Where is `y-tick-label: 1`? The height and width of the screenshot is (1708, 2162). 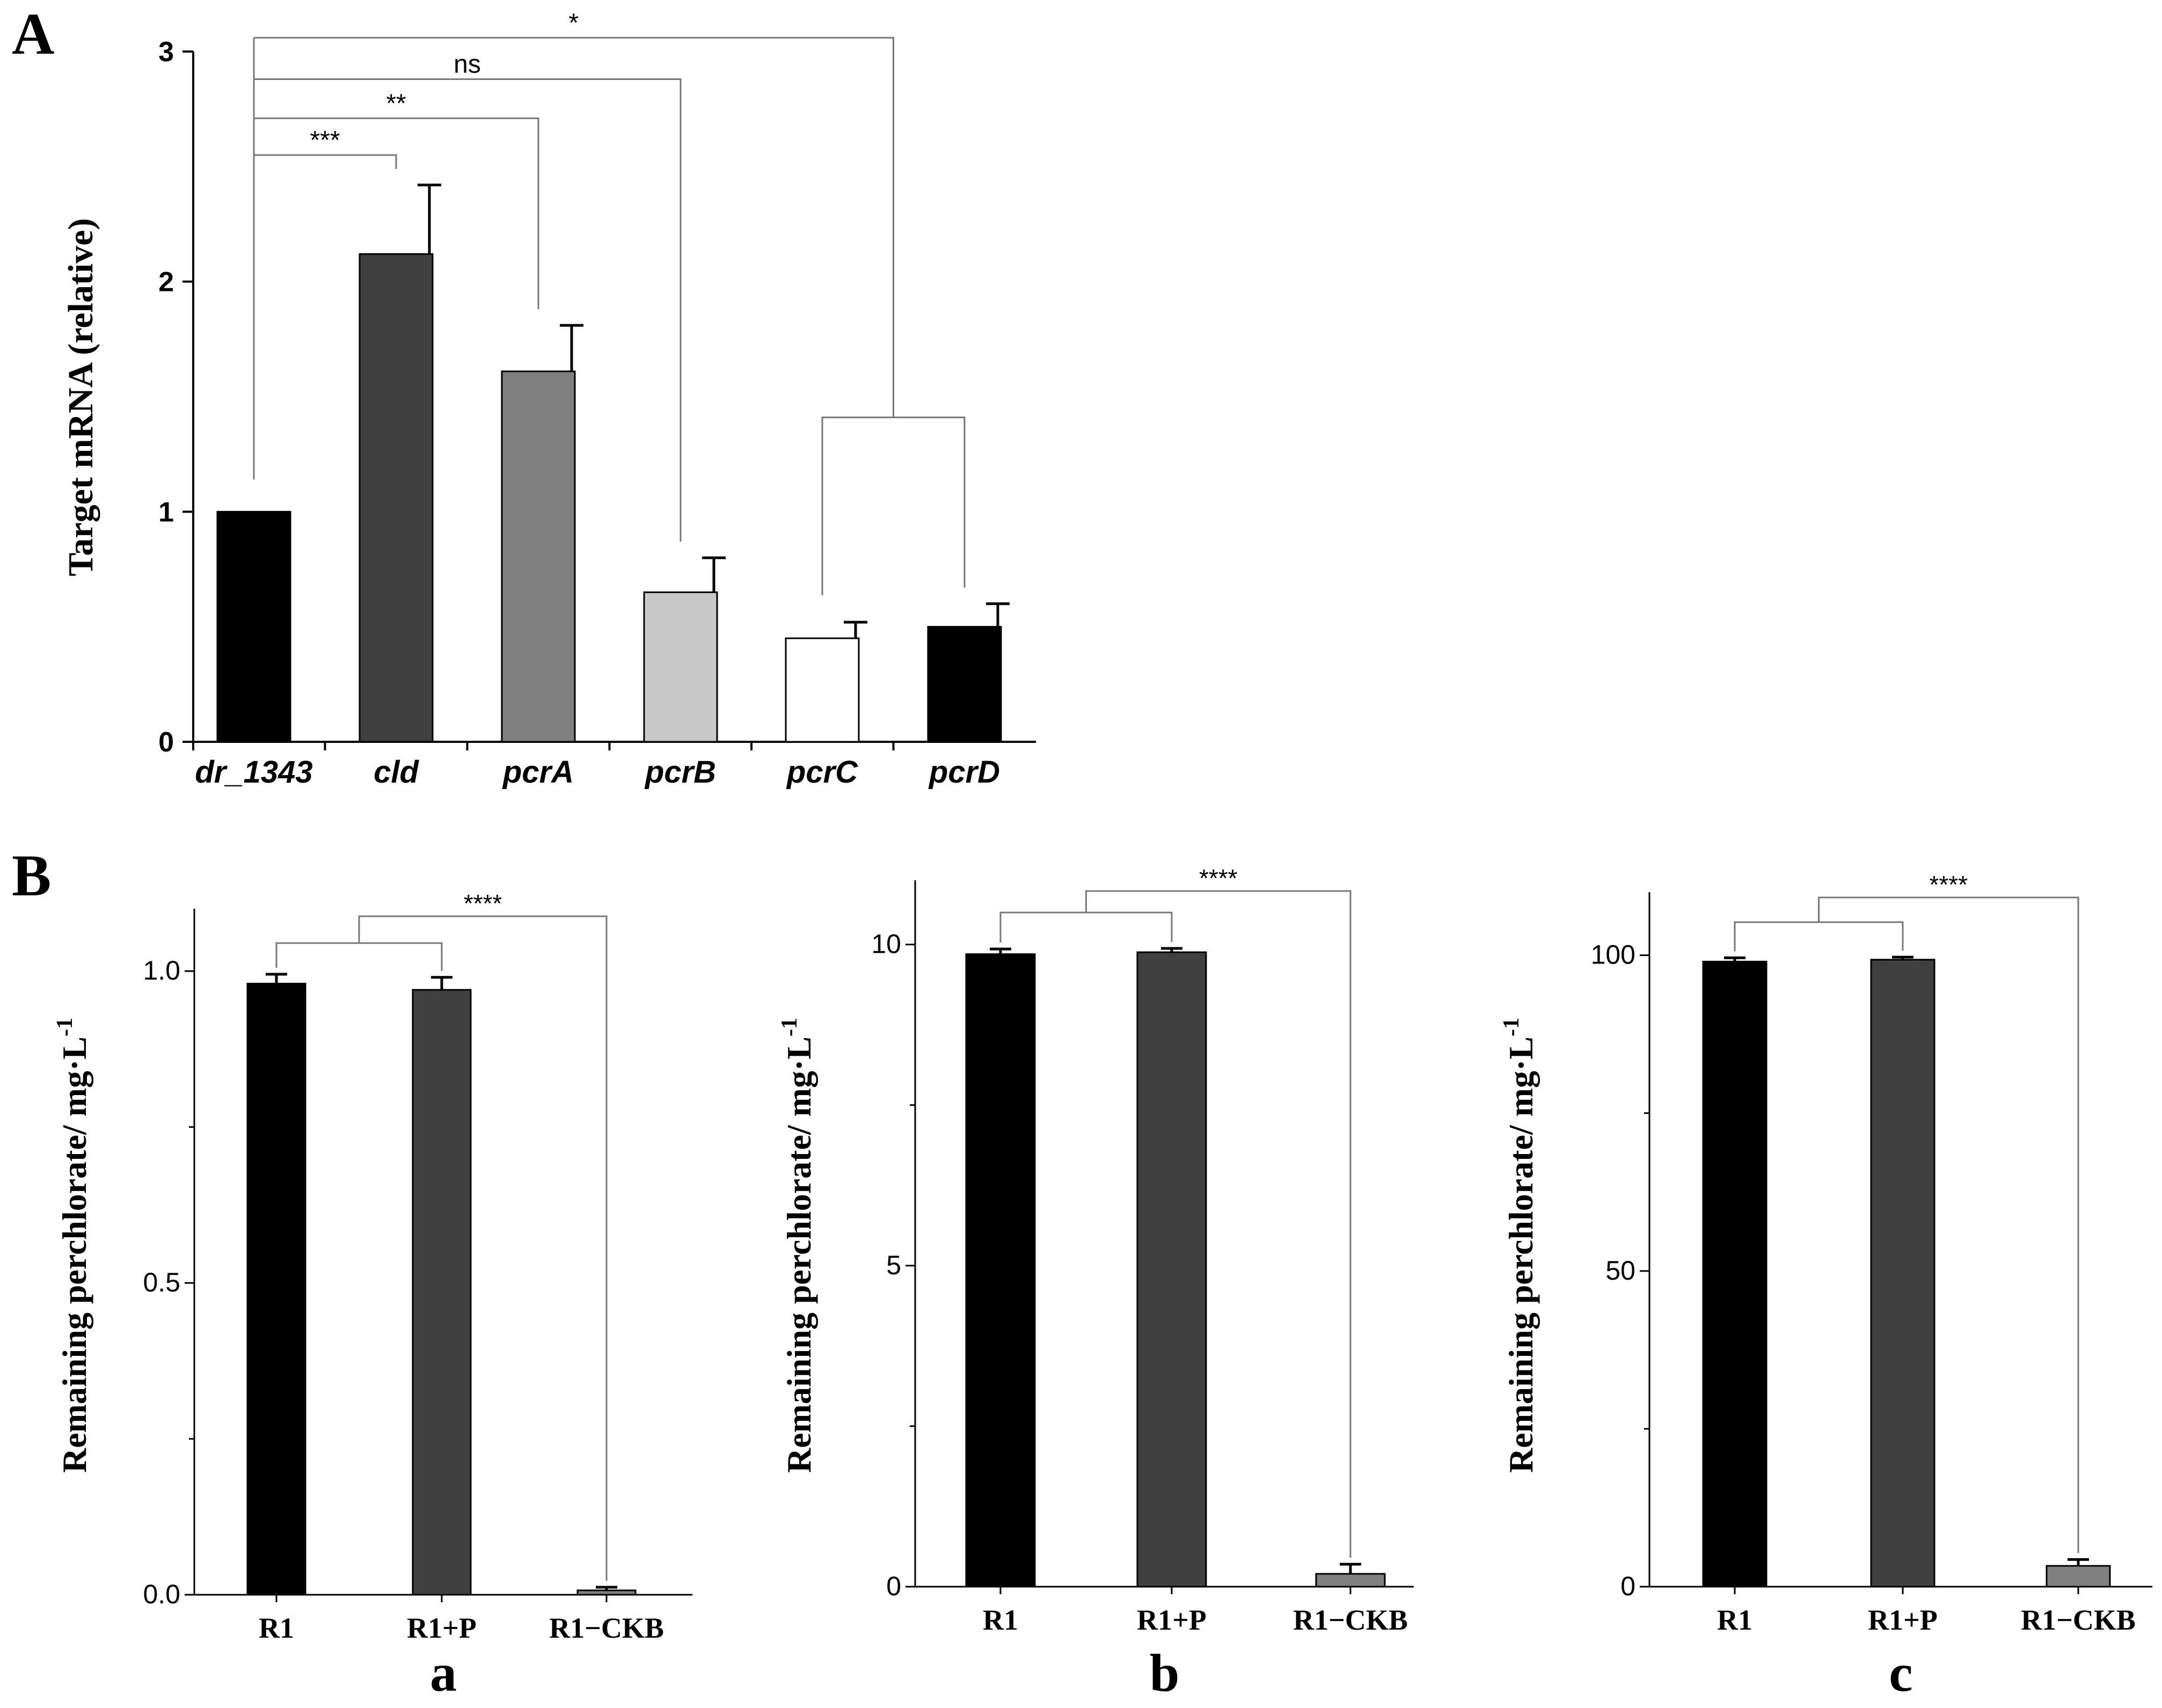
y-tick-label: 1 is located at coordinates (166, 512).